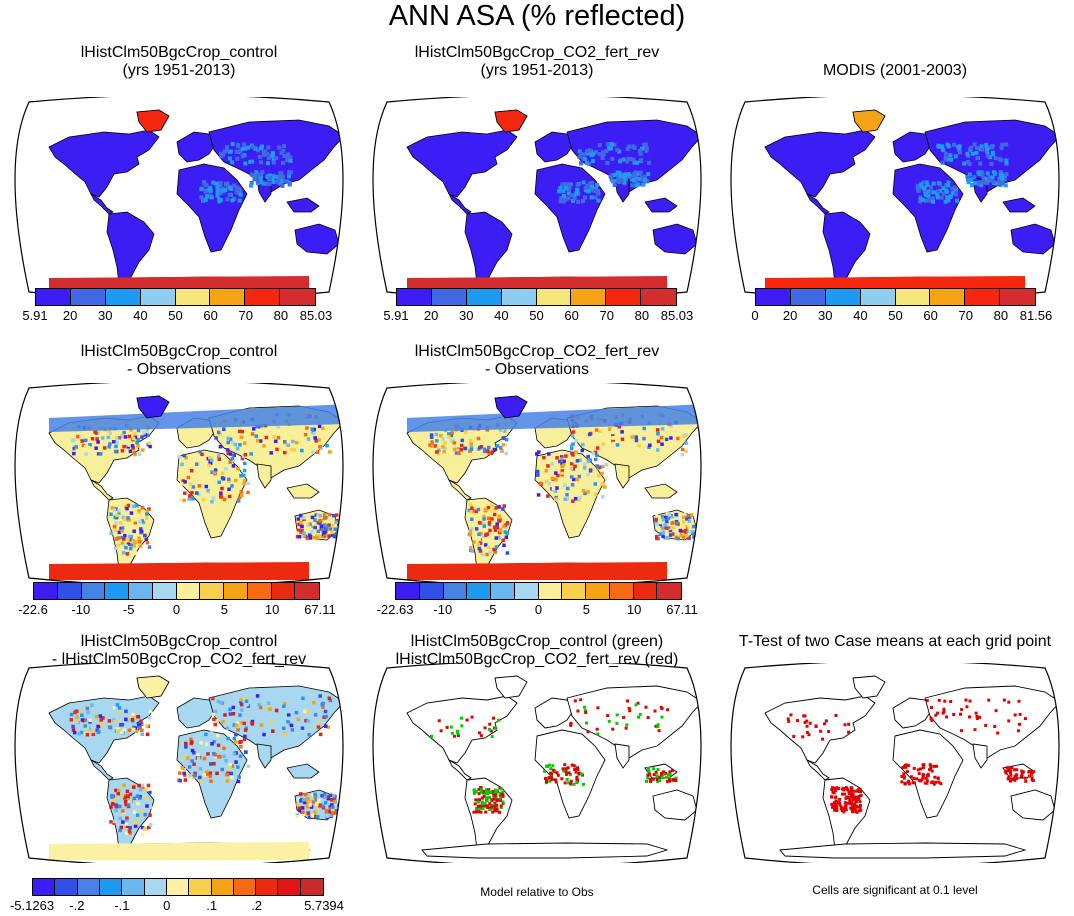  What do you see at coordinates (179, 763) in the screenshot?
I see `world-map` at bounding box center [179, 763].